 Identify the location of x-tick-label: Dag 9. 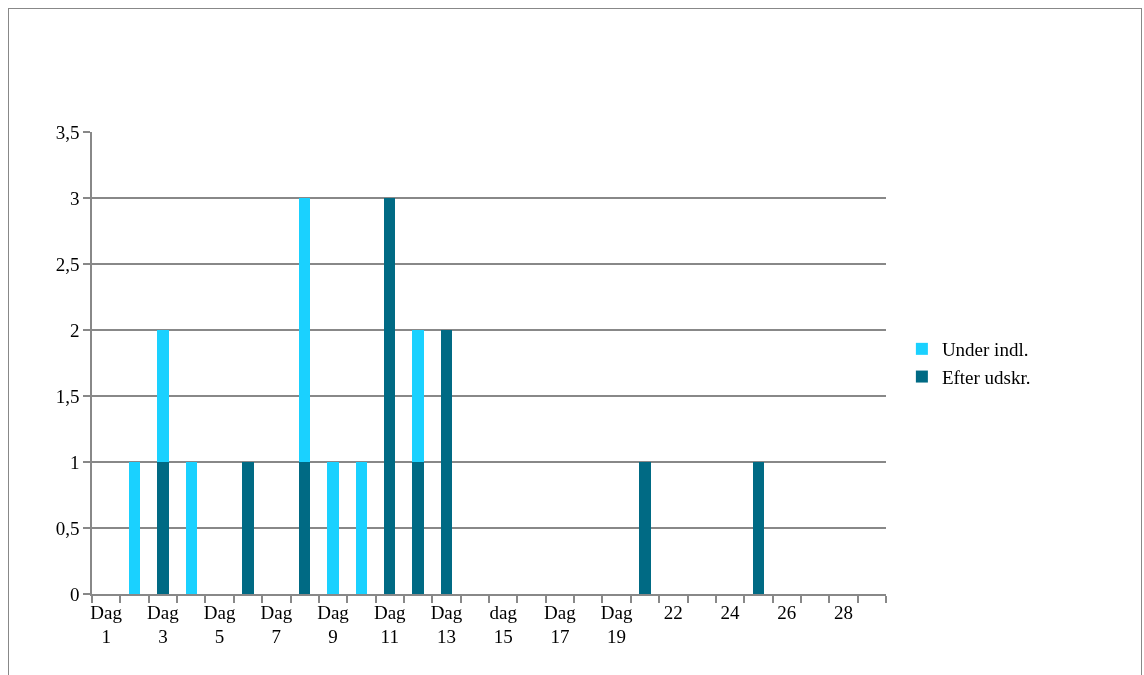
(333, 624).